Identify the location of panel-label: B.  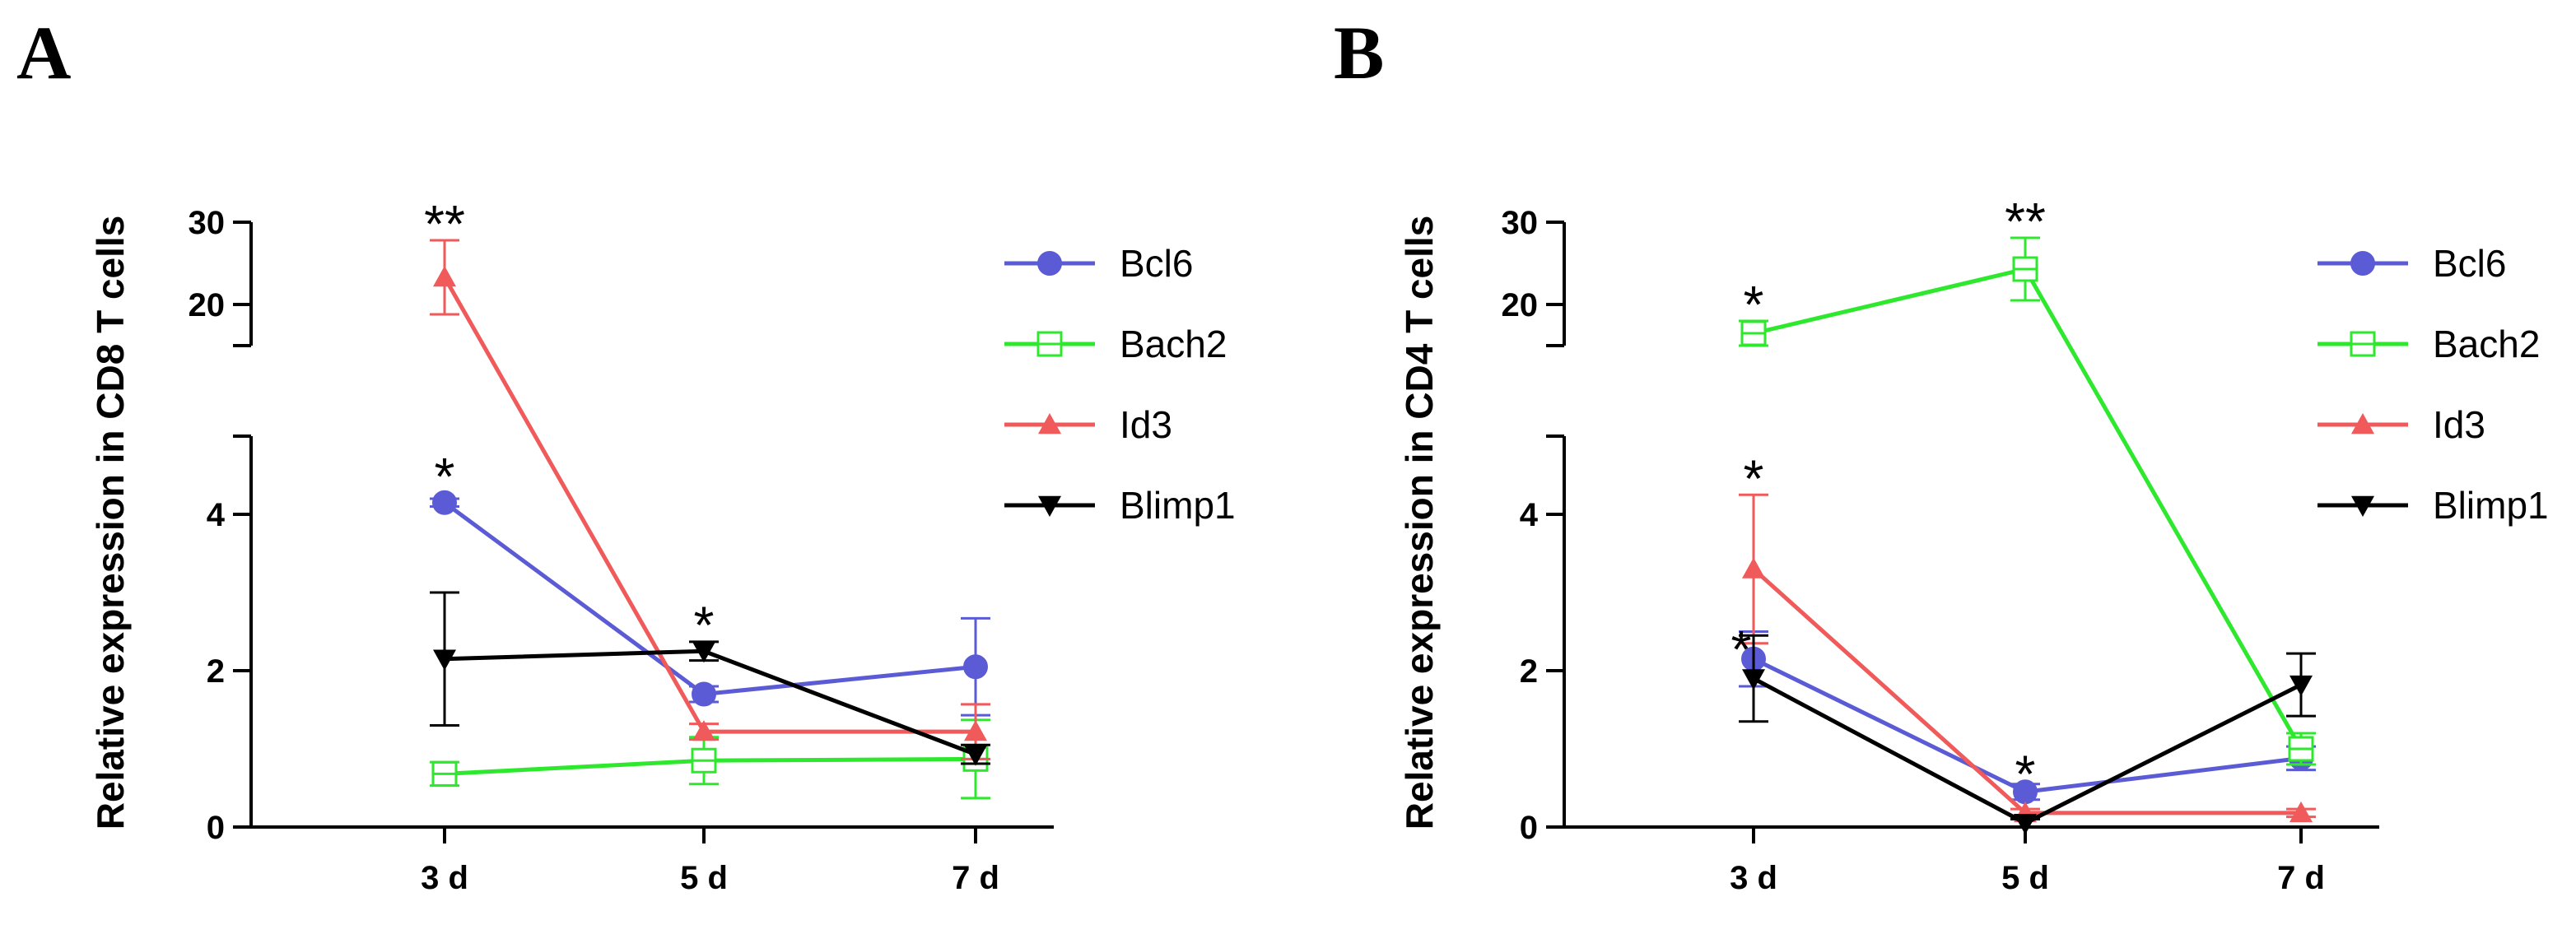
(1359, 53).